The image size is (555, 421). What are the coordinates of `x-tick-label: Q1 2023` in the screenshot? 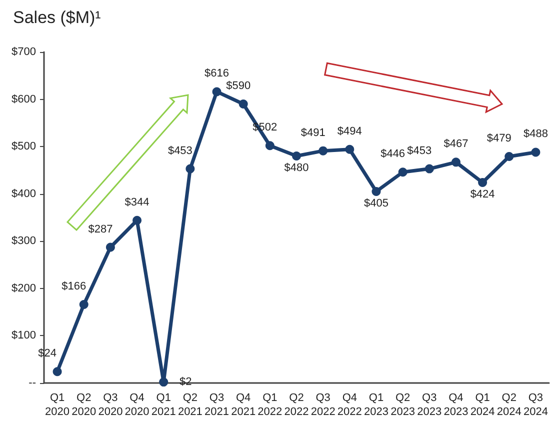 It's located at (376, 405).